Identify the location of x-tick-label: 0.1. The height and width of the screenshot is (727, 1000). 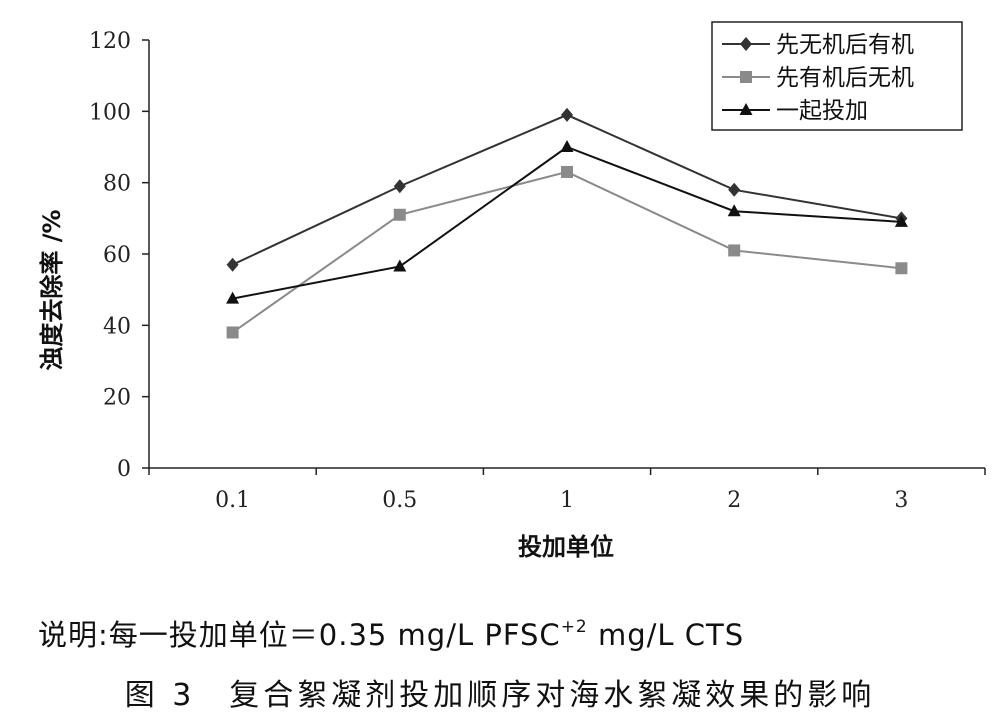
(232, 500).